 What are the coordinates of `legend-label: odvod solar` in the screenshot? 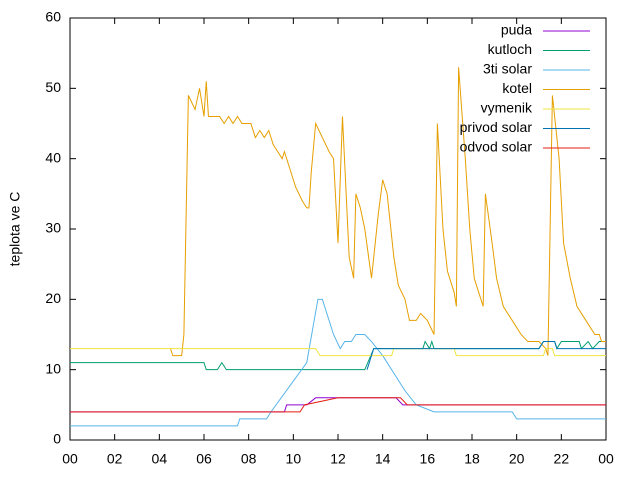 It's located at (496, 147).